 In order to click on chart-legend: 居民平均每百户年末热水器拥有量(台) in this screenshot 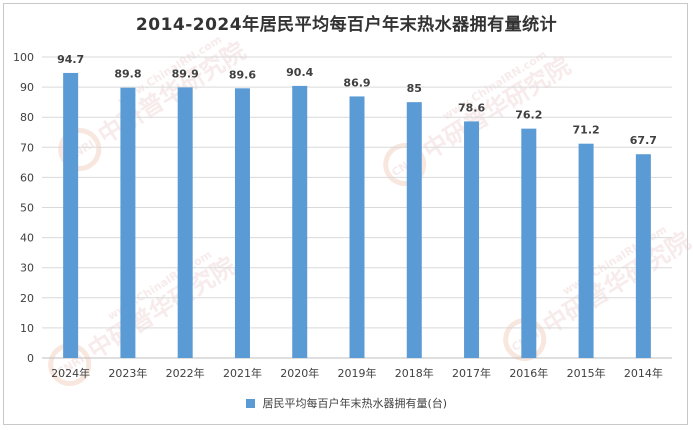, I will do `click(346, 403)`.